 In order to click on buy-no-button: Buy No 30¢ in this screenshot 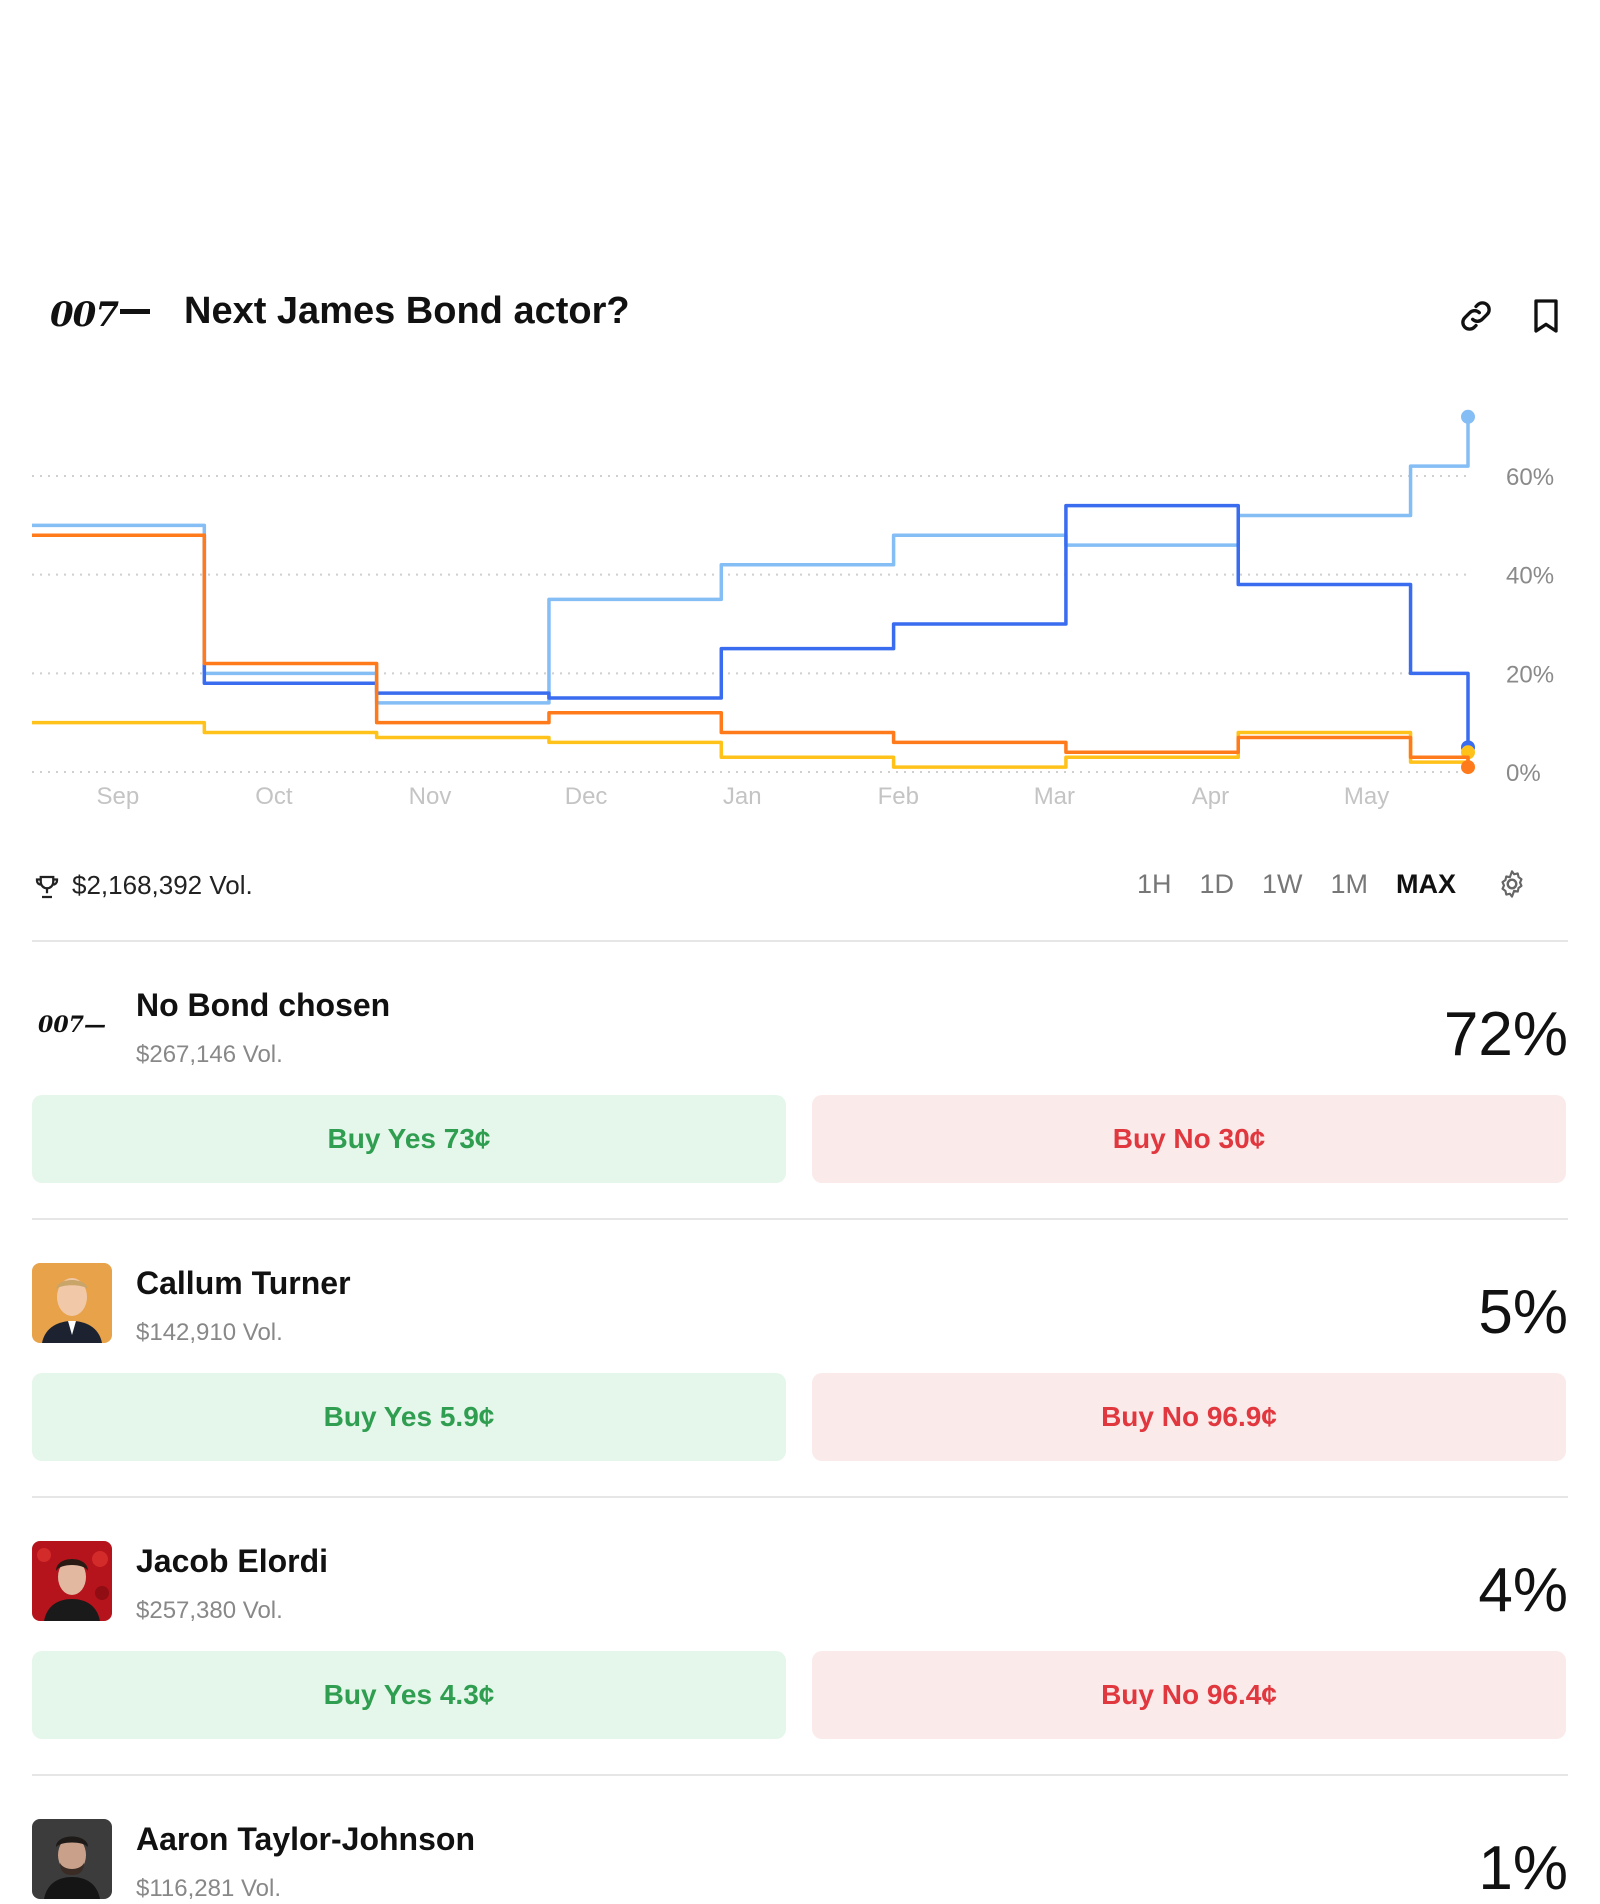, I will do `click(1189, 1139)`.